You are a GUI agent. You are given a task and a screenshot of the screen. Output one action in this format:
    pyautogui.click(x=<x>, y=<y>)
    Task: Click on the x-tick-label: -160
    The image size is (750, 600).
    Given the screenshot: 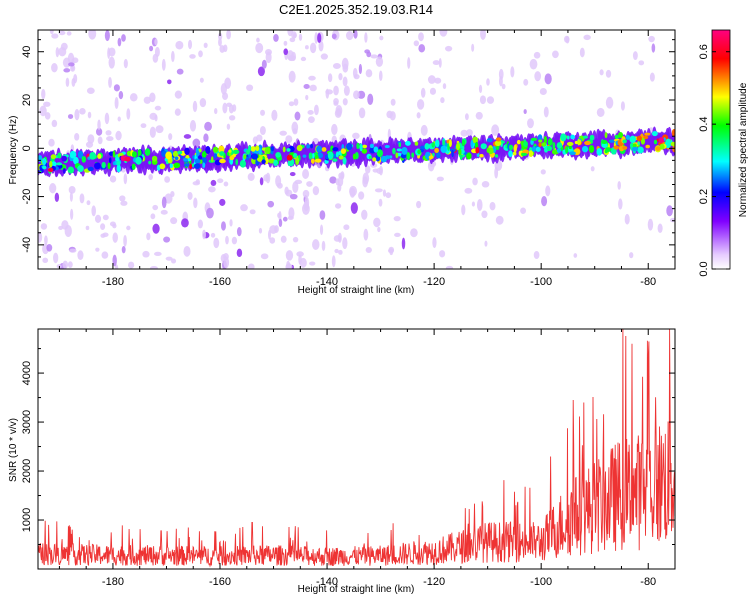 What is the action you would take?
    pyautogui.click(x=220, y=282)
    